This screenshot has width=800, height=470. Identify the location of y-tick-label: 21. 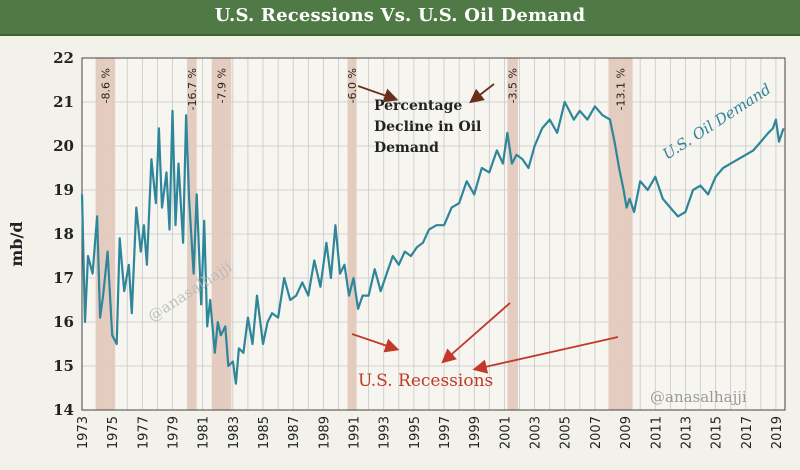
(63, 102).